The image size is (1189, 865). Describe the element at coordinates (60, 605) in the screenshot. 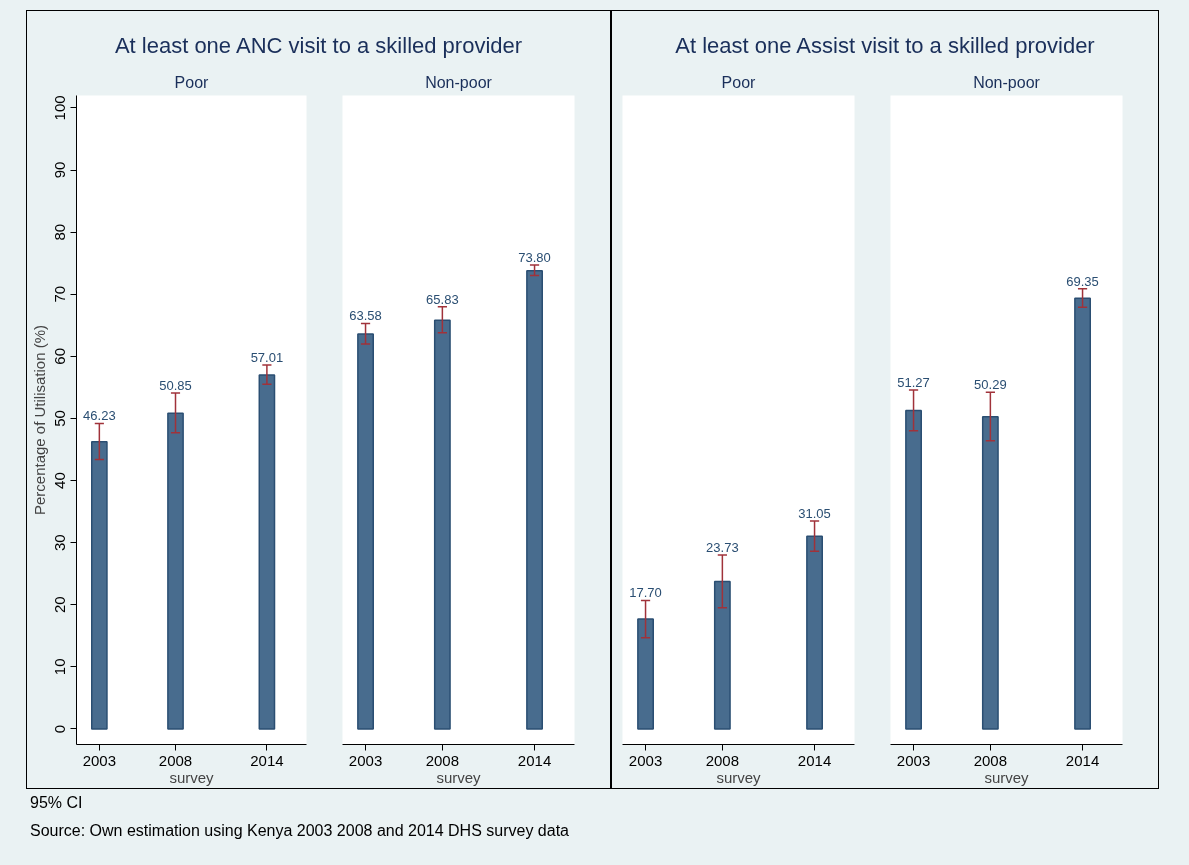

I see `y-tick-label: 20` at that location.